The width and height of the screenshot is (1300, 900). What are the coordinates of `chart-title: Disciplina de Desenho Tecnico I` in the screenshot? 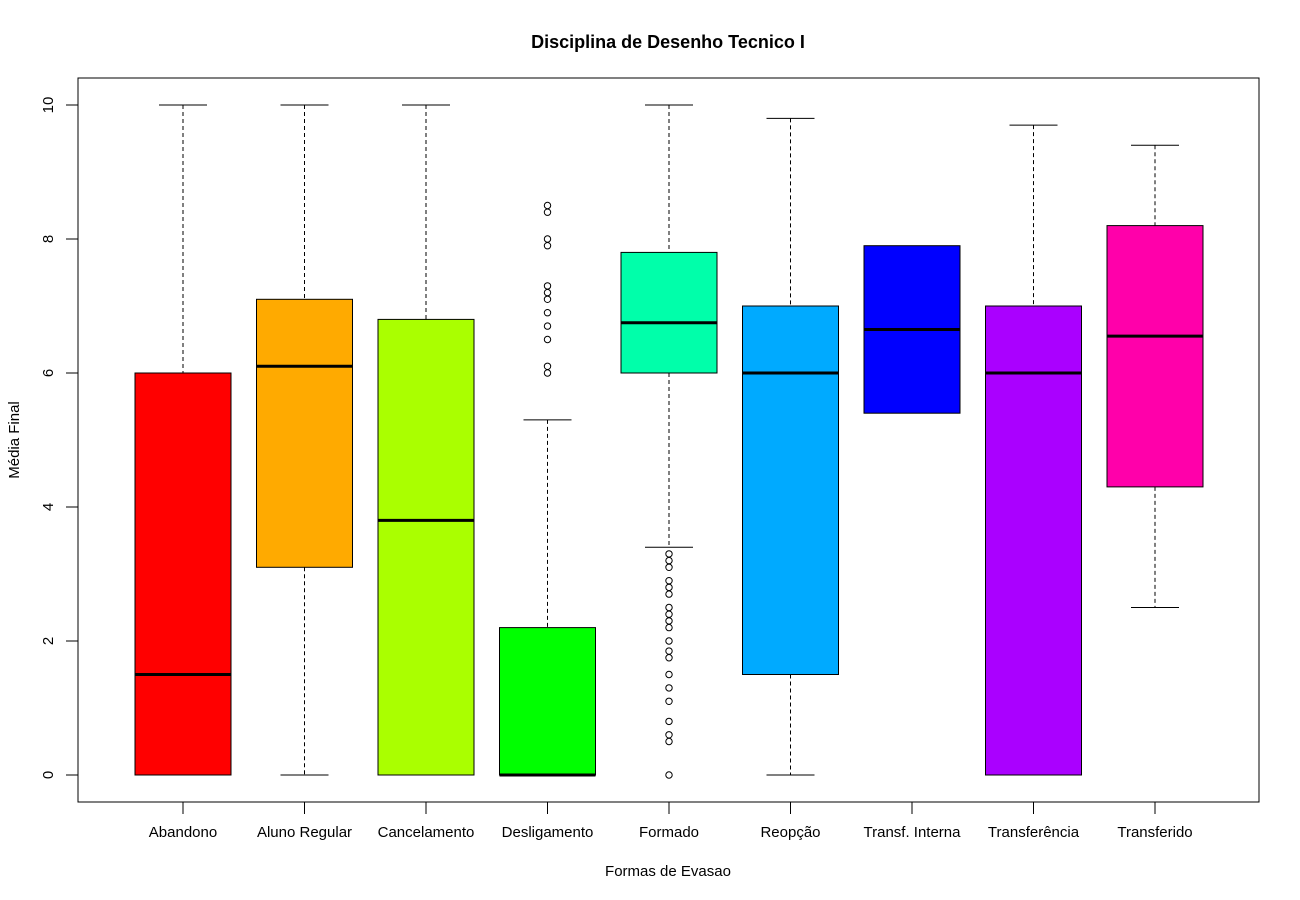 It's located at (668, 42).